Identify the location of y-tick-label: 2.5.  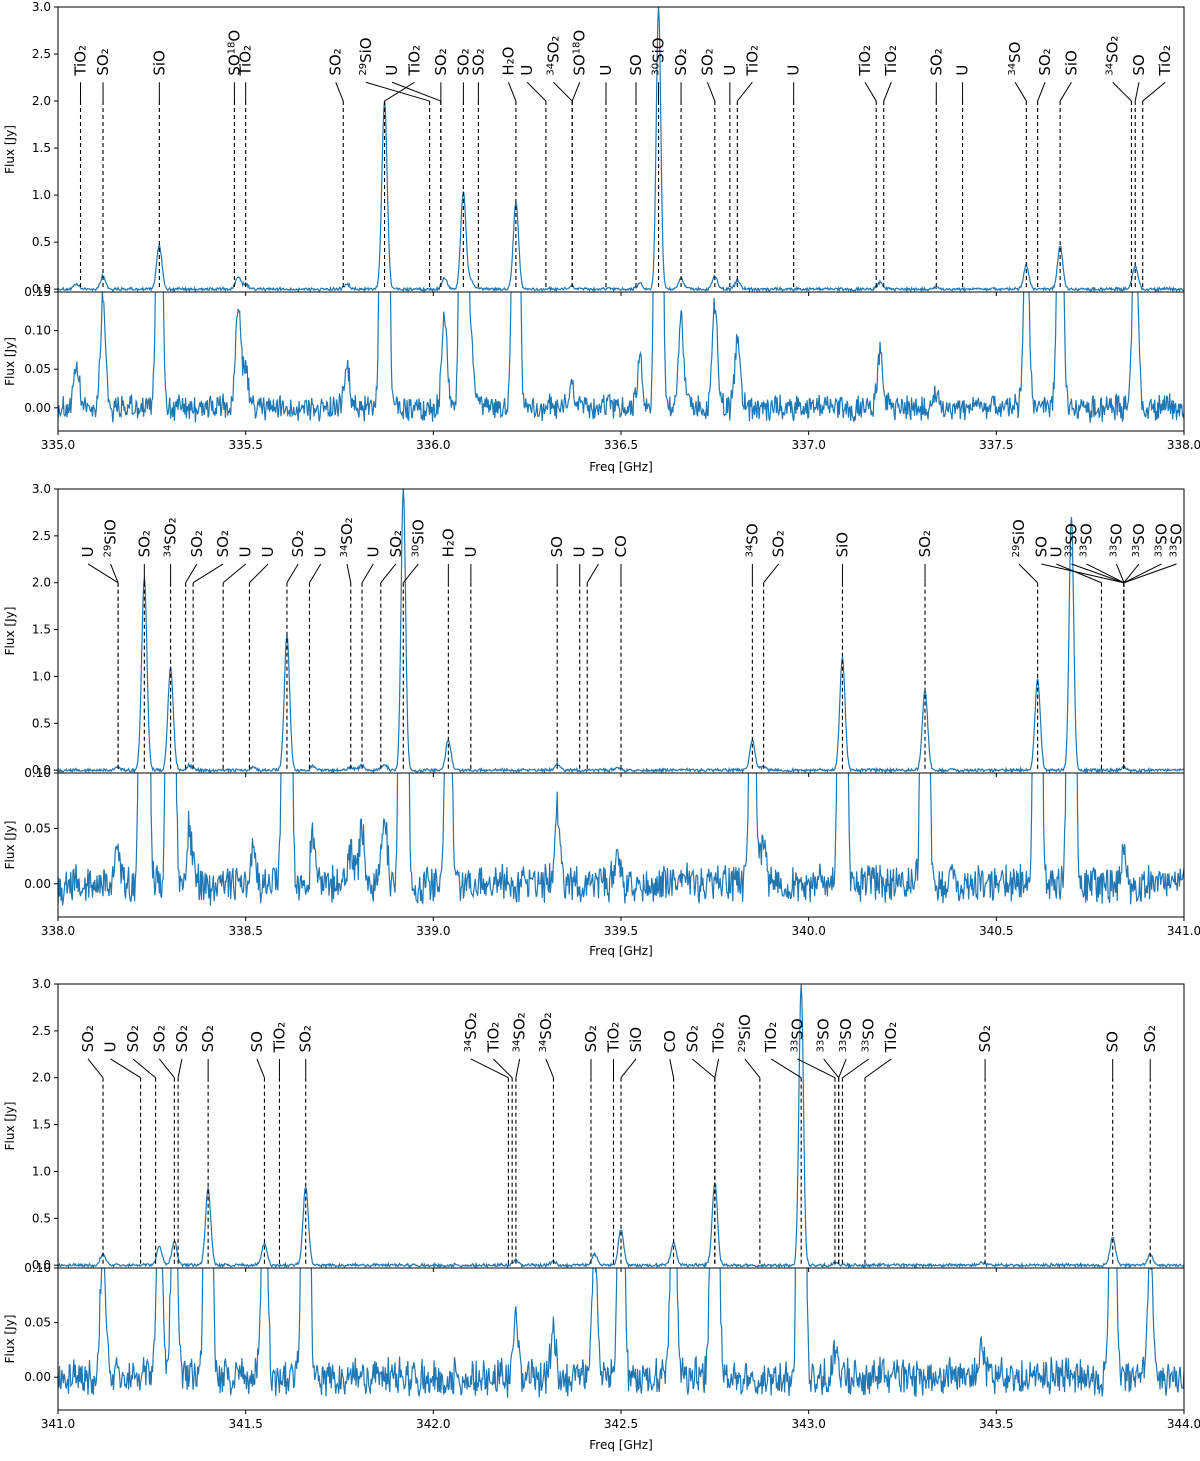
(41, 1031).